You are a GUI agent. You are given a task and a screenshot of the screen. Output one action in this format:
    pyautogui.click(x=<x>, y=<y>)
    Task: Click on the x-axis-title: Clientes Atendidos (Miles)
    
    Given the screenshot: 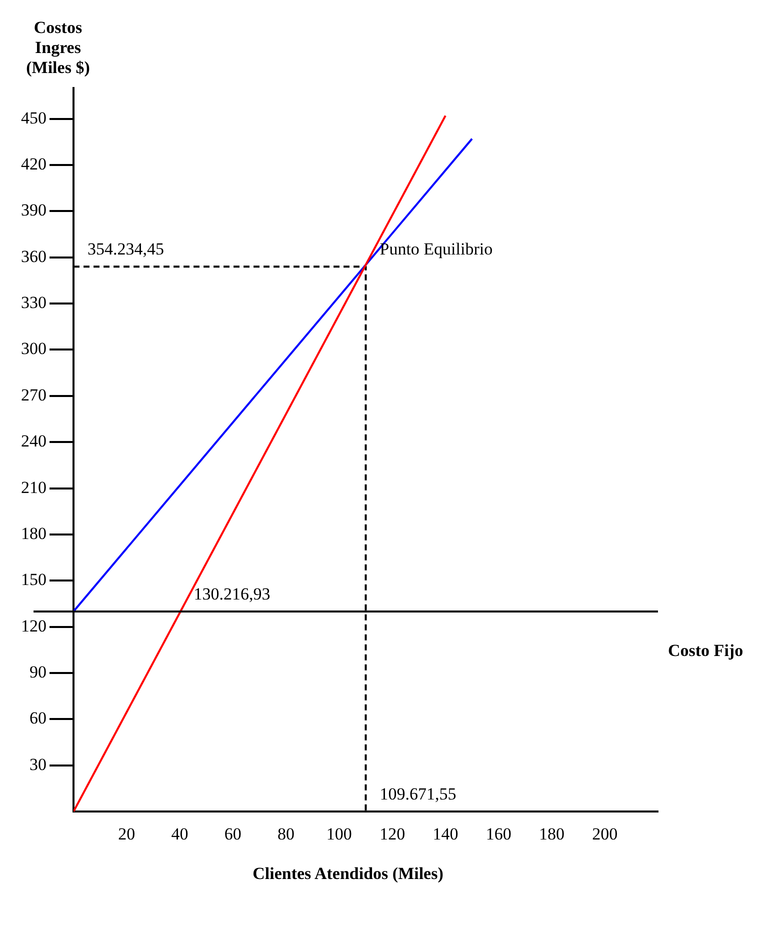 What is the action you would take?
    pyautogui.click(x=348, y=874)
    